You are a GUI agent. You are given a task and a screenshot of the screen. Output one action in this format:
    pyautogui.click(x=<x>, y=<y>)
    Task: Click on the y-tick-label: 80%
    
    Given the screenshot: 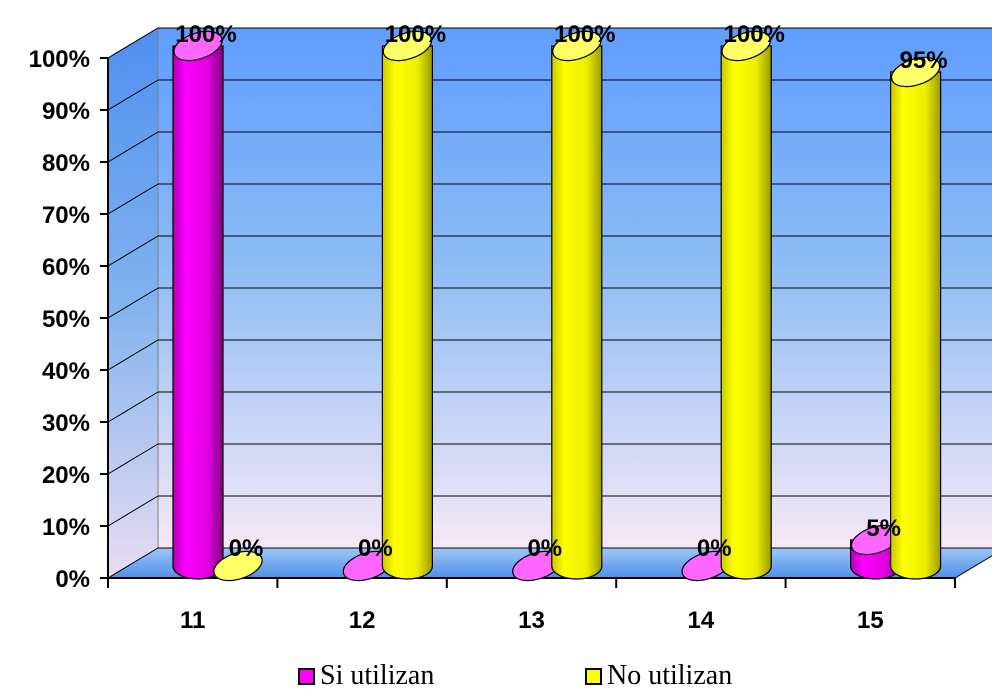 What is the action you would take?
    pyautogui.click(x=66, y=163)
    